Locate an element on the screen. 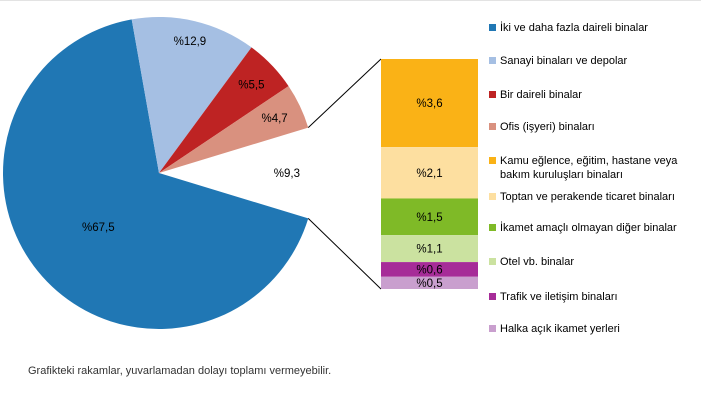 This screenshot has height=401, width=701. connector-line-top is located at coordinates (344, 93).